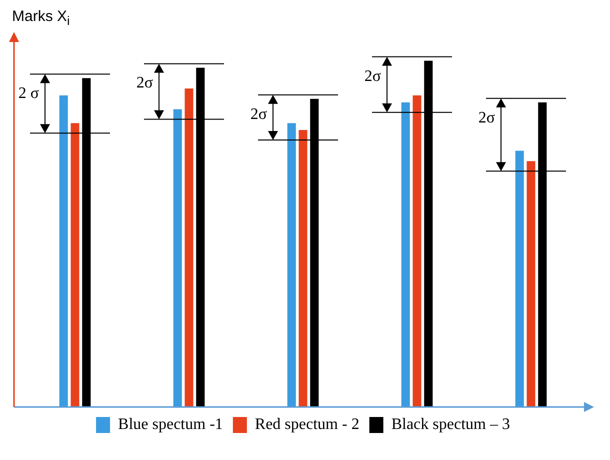 This screenshot has height=460, width=610. Describe the element at coordinates (450, 425) in the screenshot. I see `legend-label: Black spectum – 3` at that location.